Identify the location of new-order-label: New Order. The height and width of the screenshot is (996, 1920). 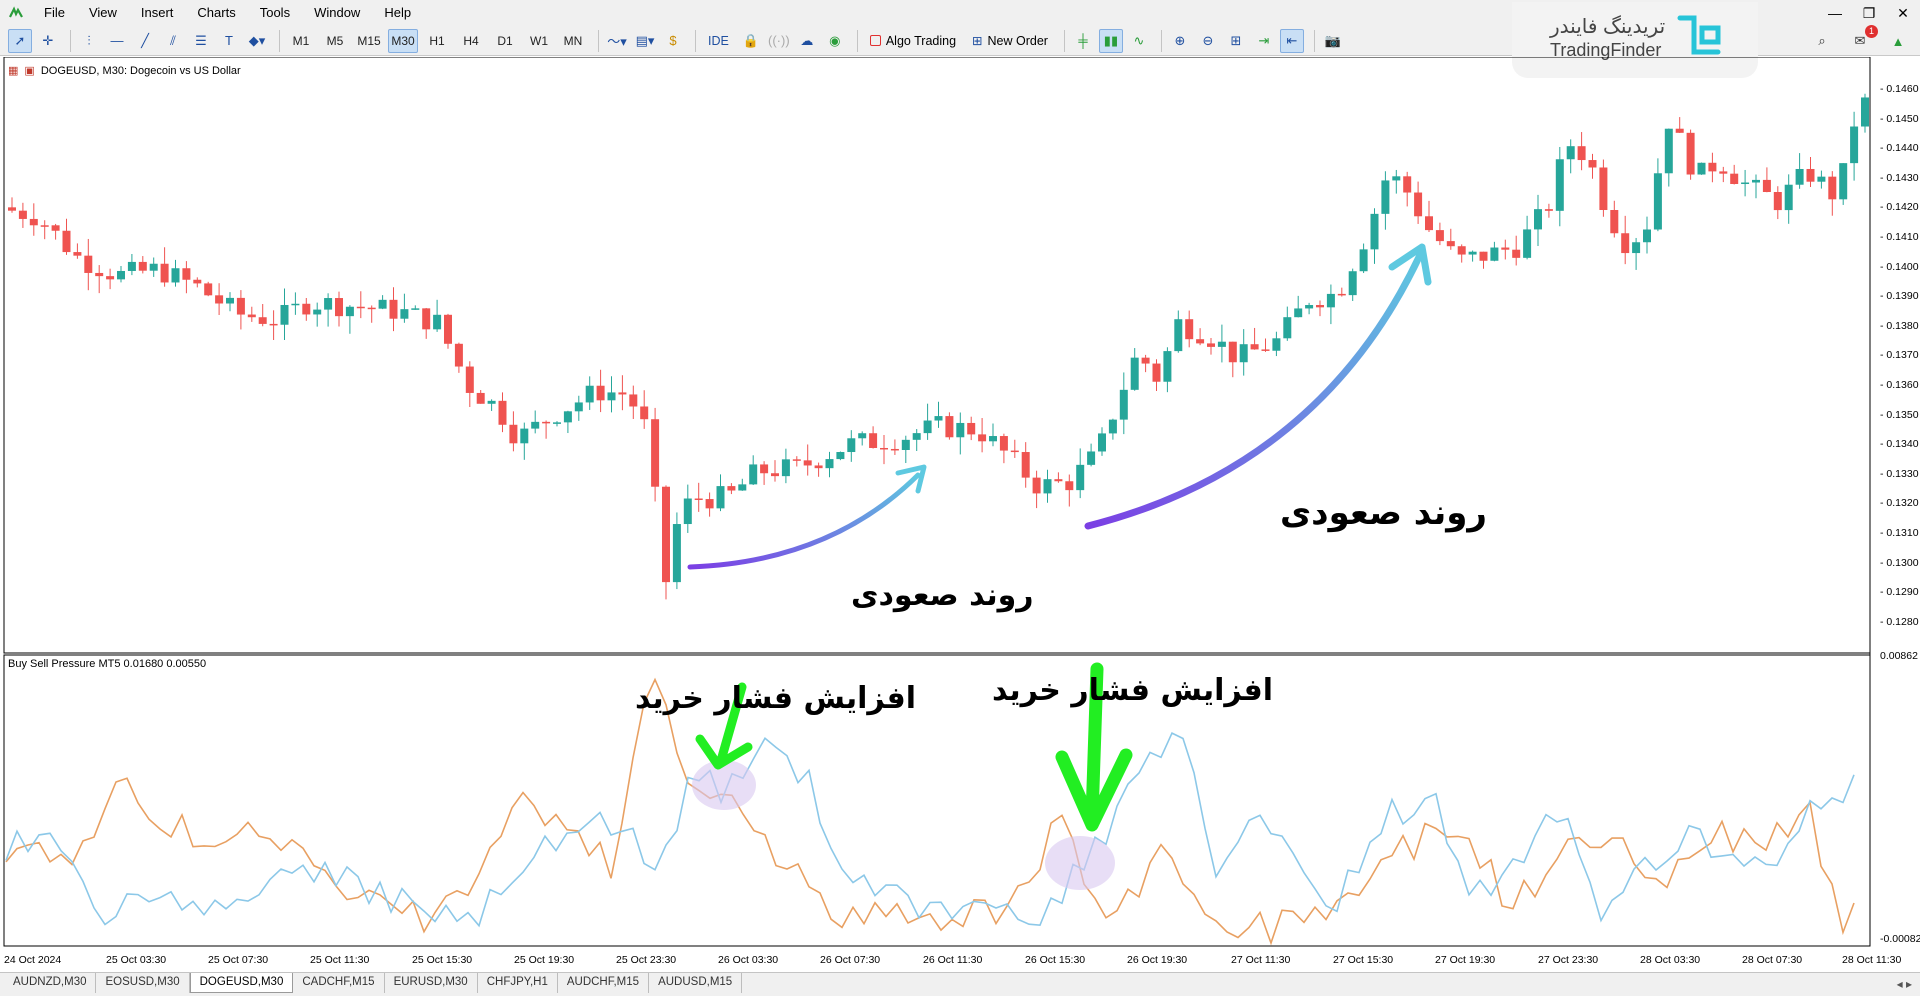
(1017, 40).